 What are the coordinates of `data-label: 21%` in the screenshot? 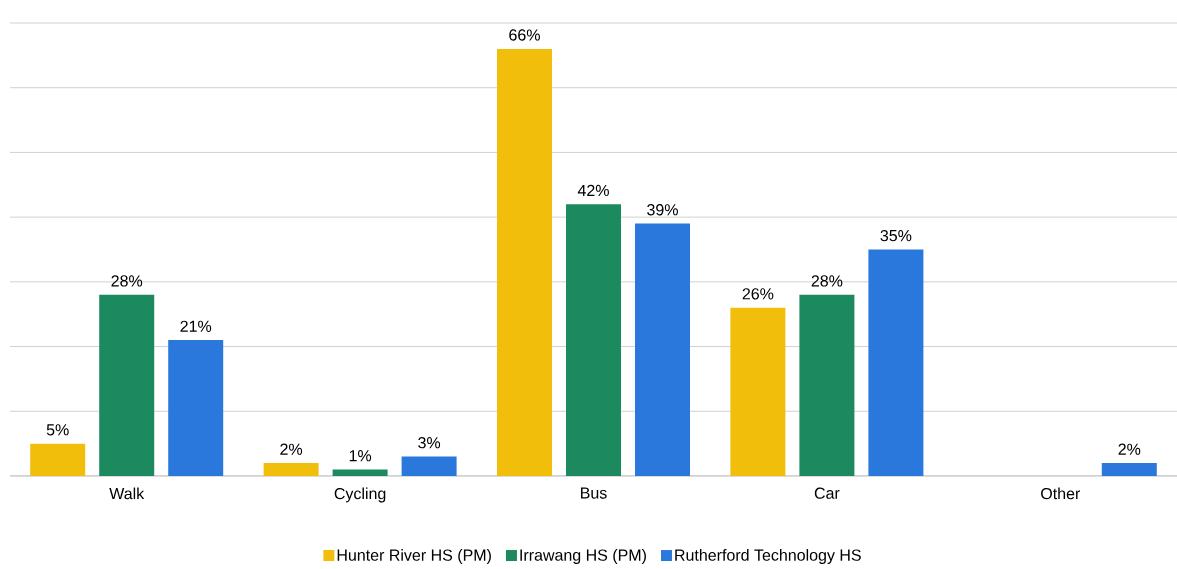 It's located at (196, 326).